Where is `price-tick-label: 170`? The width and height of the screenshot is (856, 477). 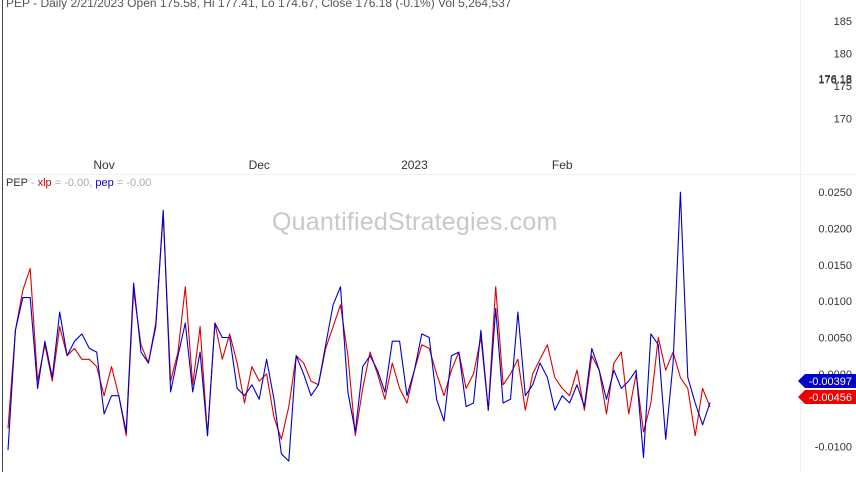 price-tick-label: 170 is located at coordinates (843, 120).